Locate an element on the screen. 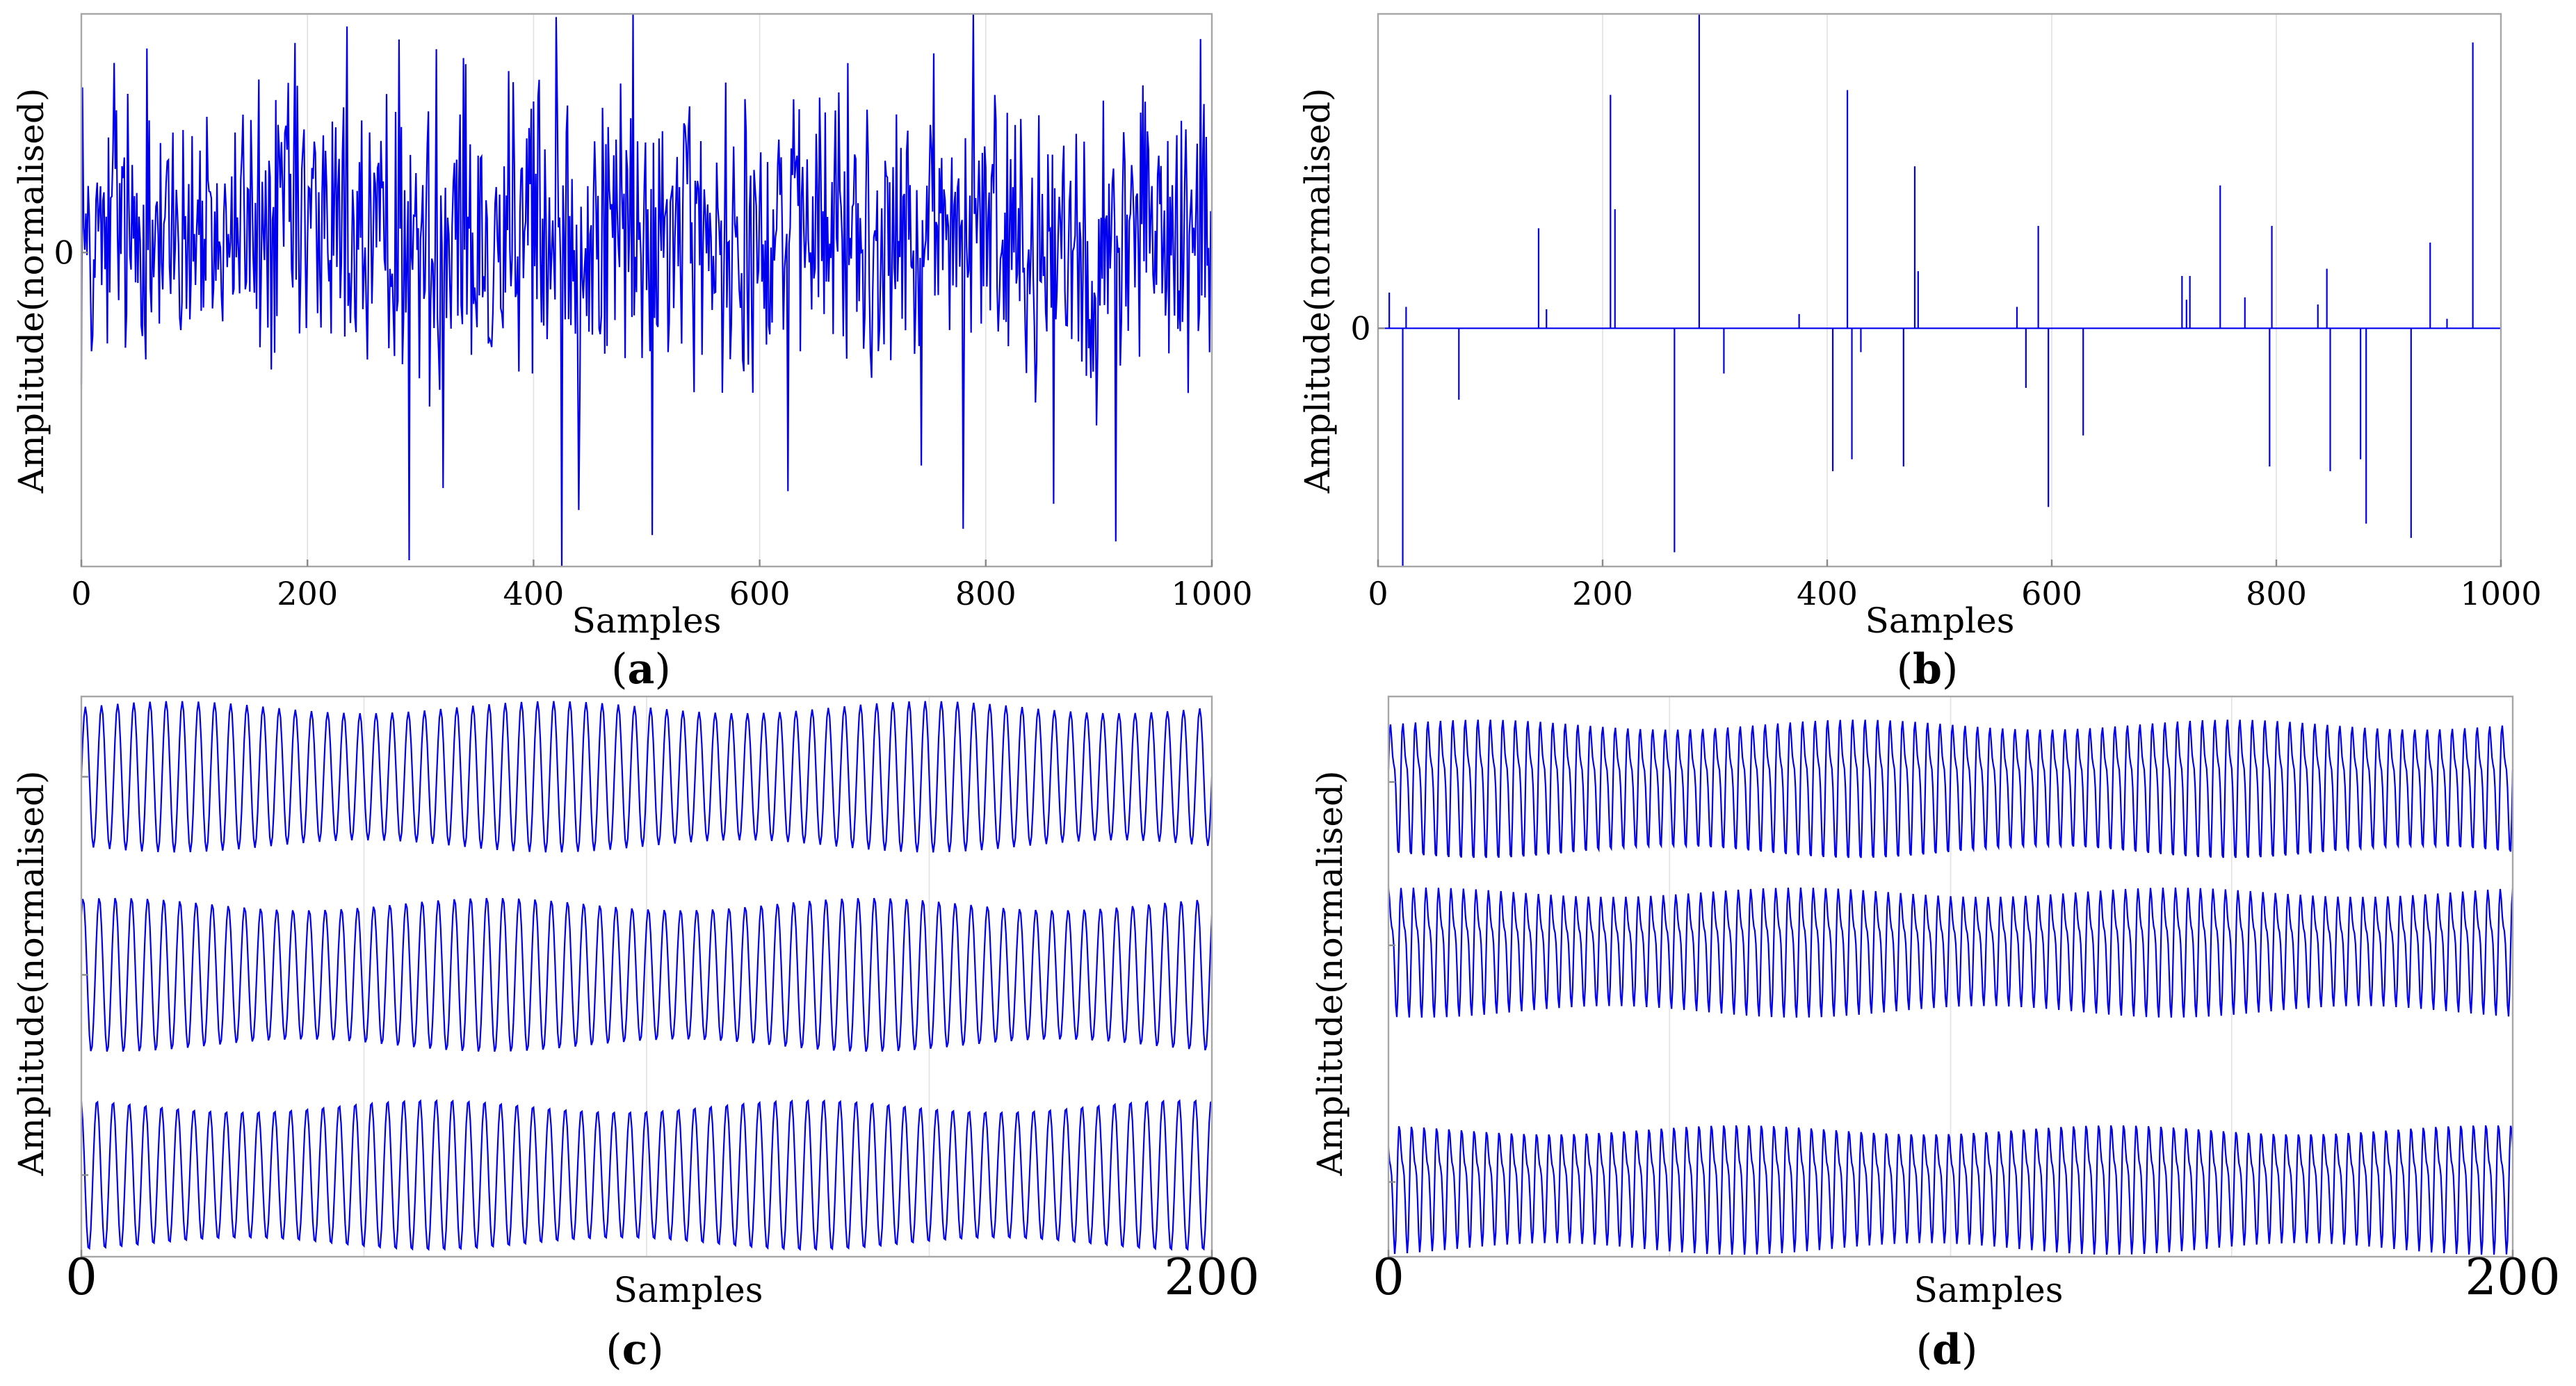  panel-a-x-tick-label-0: 0 is located at coordinates (81, 594).